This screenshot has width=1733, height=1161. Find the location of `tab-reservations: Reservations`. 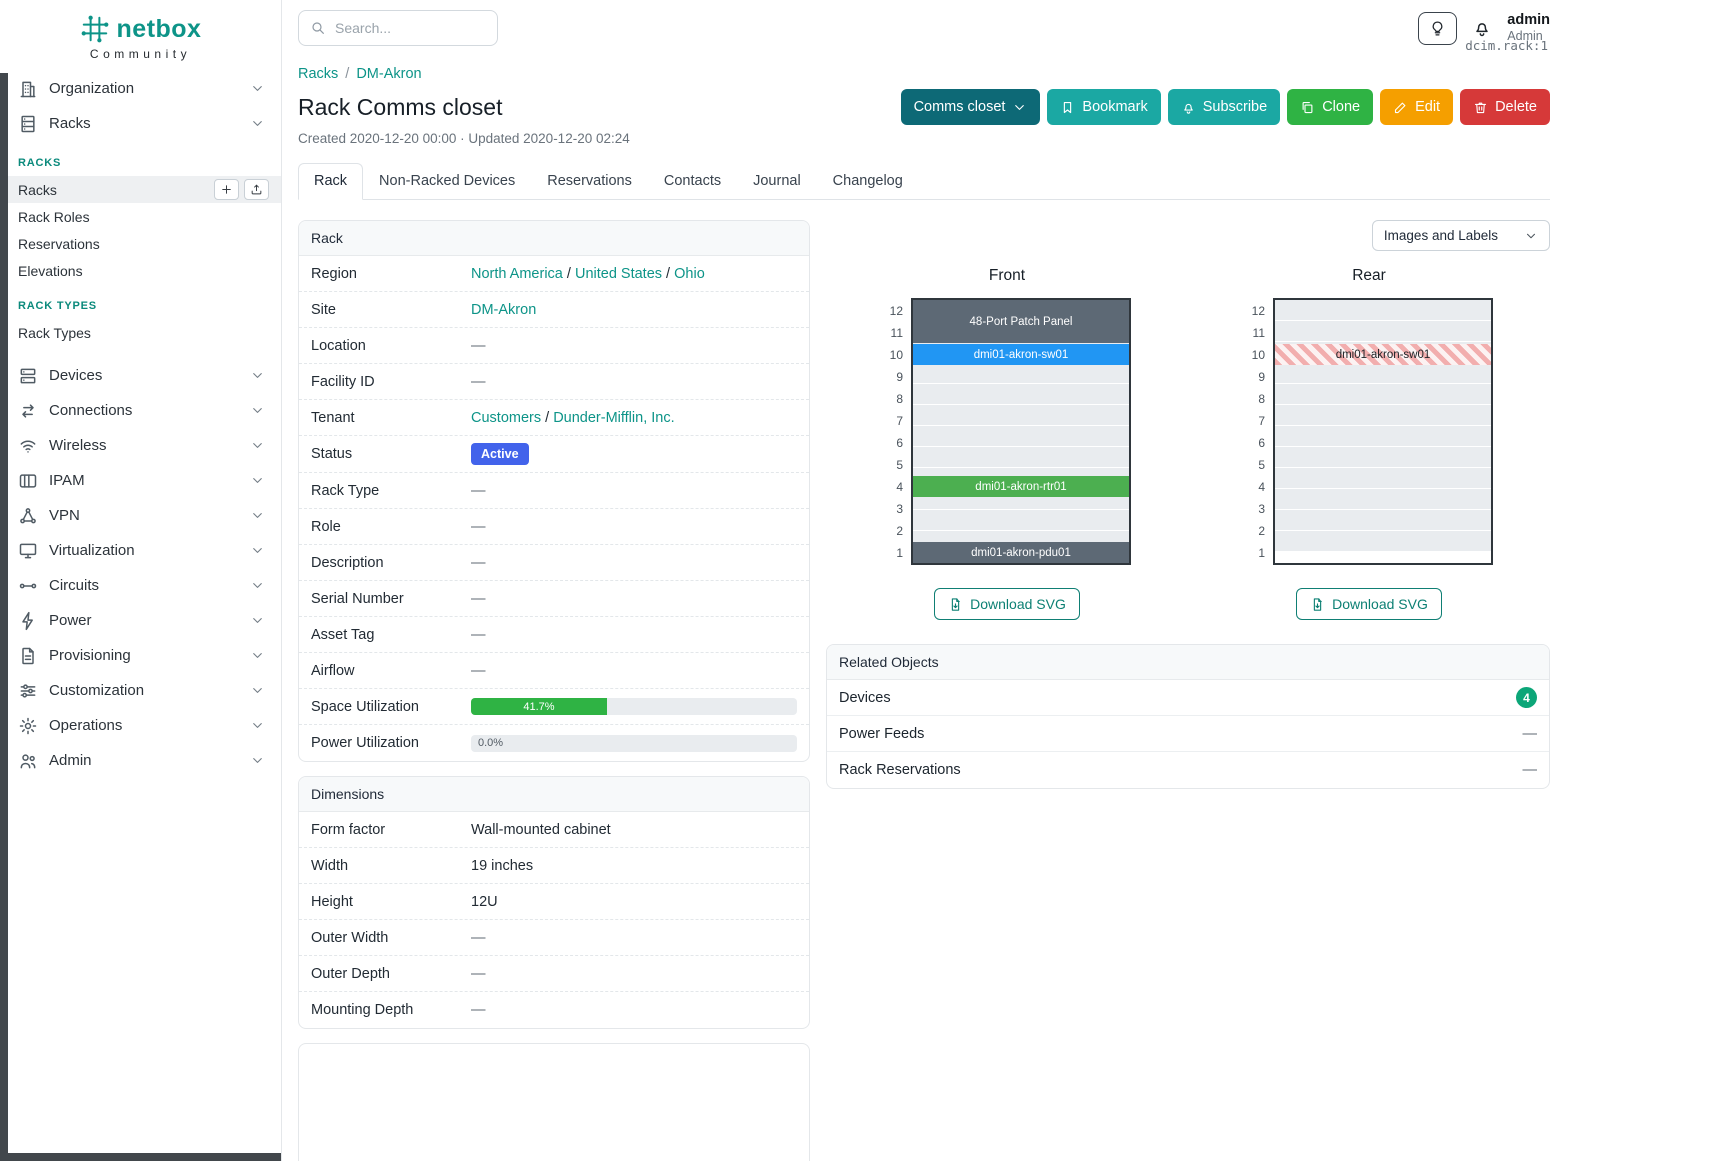

tab-reservations: Reservations is located at coordinates (589, 181).